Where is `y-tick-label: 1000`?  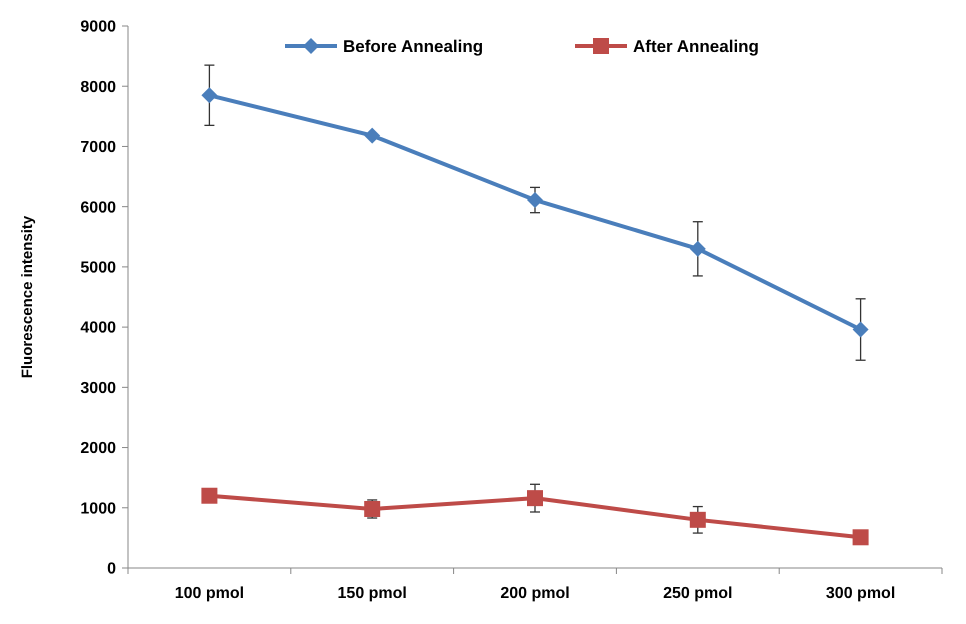
y-tick-label: 1000 is located at coordinates (98, 509).